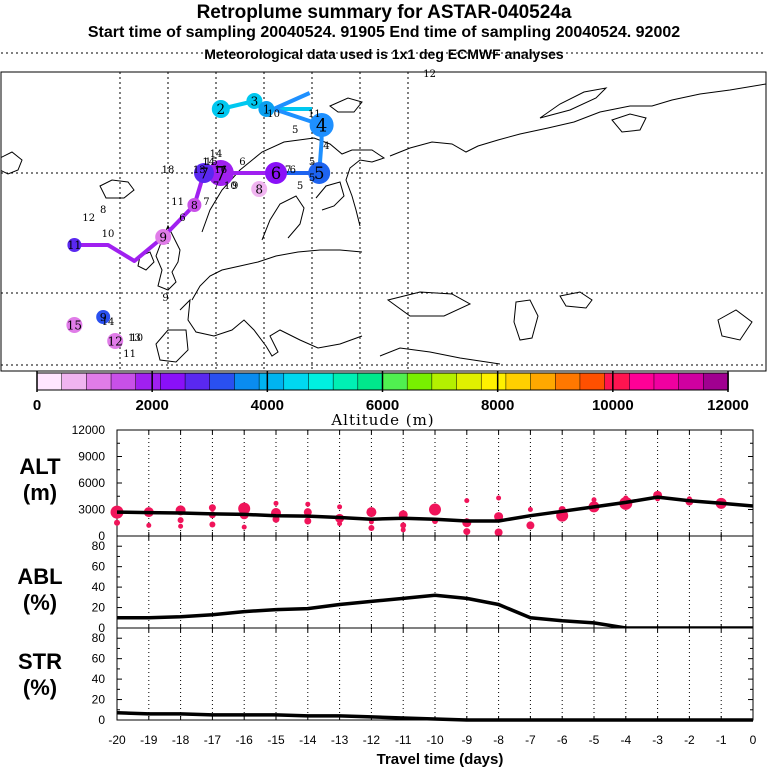 Image resolution: width=768 pixels, height=768 pixels. Describe the element at coordinates (440, 759) in the screenshot. I see `x-axis-title: Travel time (days)` at that location.